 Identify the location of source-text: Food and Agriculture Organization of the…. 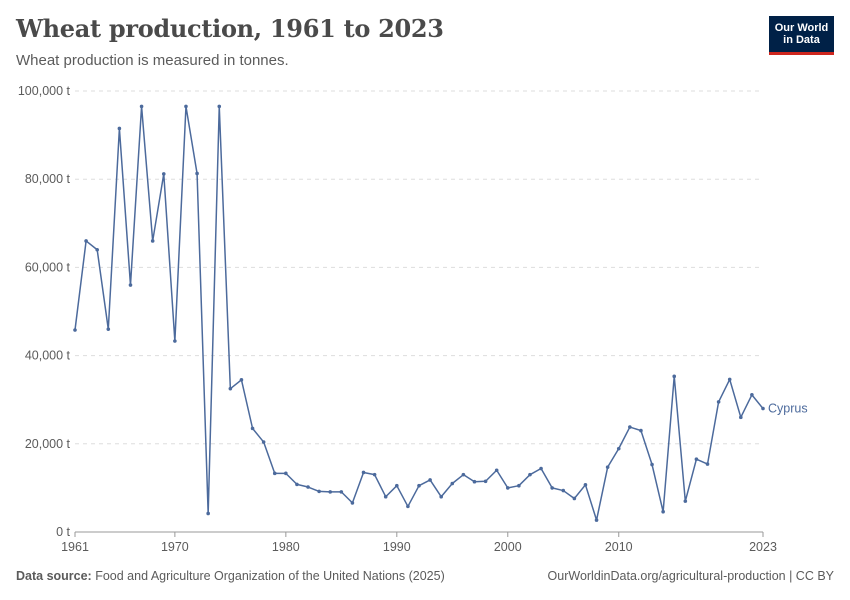
(270, 576).